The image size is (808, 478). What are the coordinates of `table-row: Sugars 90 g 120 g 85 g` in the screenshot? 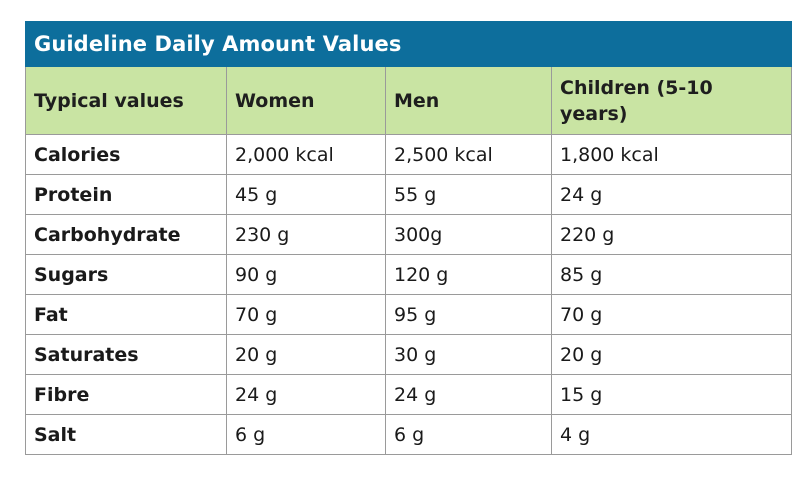 It's located at (408, 274).